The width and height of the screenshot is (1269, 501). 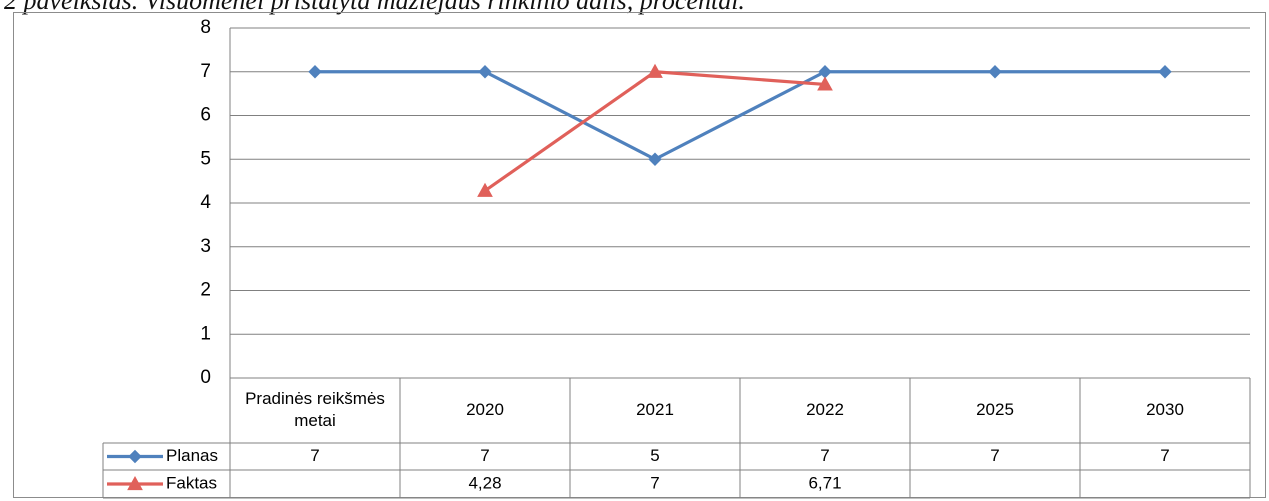 What do you see at coordinates (824, 482) in the screenshot?
I see `table-value-faktas: 6,71` at bounding box center [824, 482].